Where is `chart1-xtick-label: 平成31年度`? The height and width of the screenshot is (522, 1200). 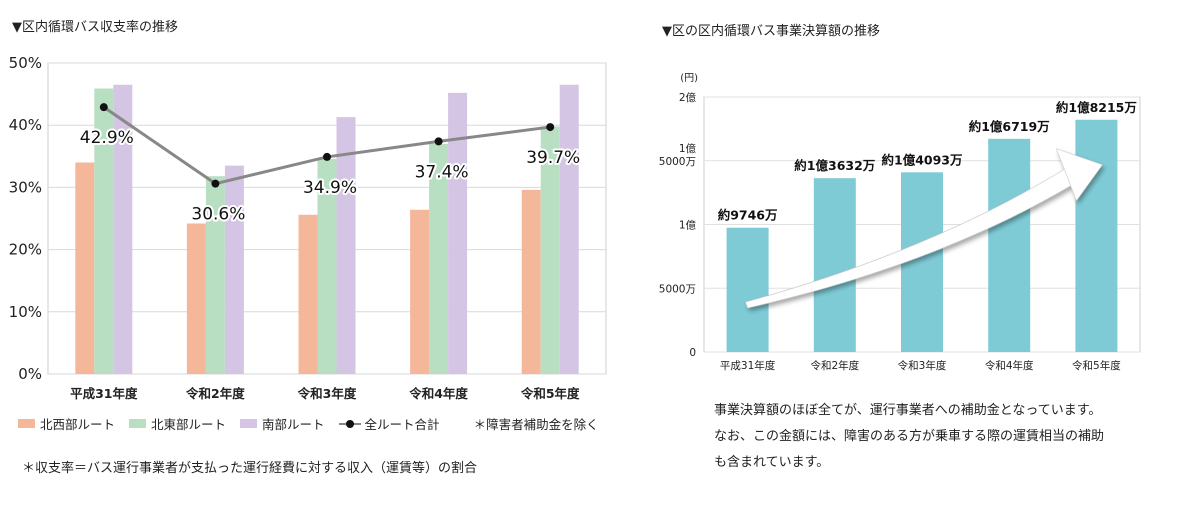 chart1-xtick-label: 平成31年度 is located at coordinates (104, 393).